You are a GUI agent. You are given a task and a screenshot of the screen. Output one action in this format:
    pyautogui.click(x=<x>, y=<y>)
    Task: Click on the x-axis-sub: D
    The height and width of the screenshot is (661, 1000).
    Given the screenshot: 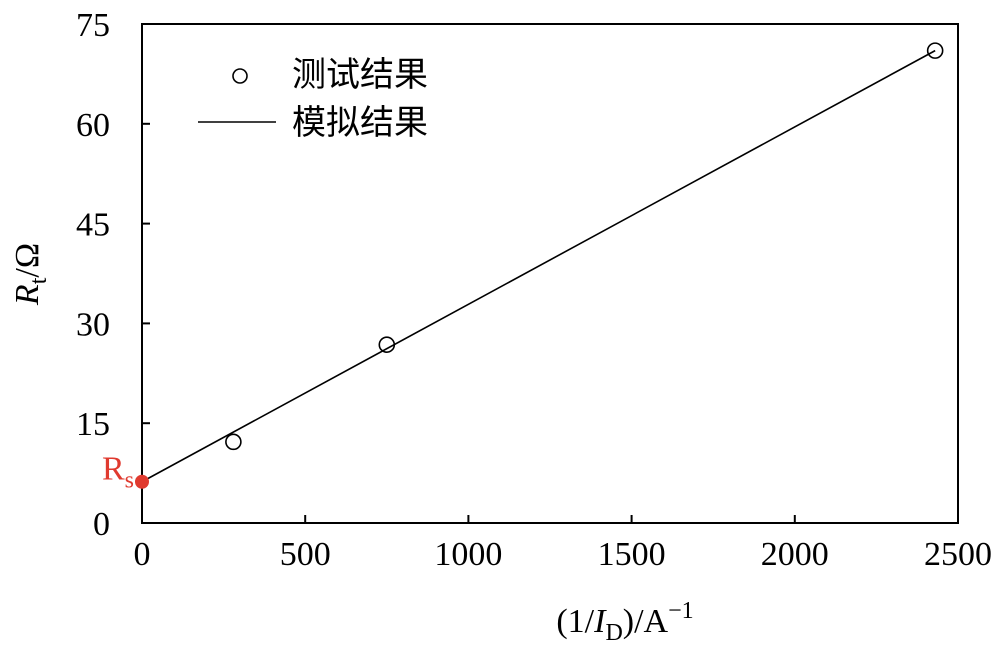 What is the action you would take?
    pyautogui.click(x=613, y=633)
    